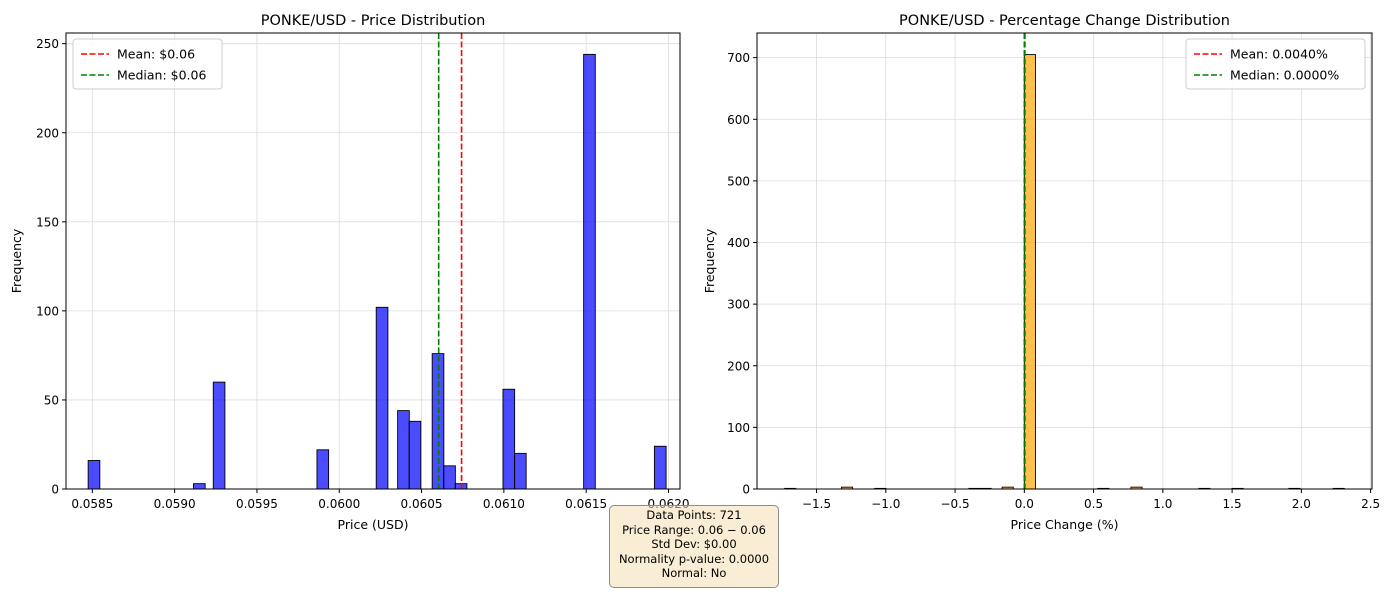 The image size is (1389, 600). I want to click on y-tick-label: 150, so click(47, 222).